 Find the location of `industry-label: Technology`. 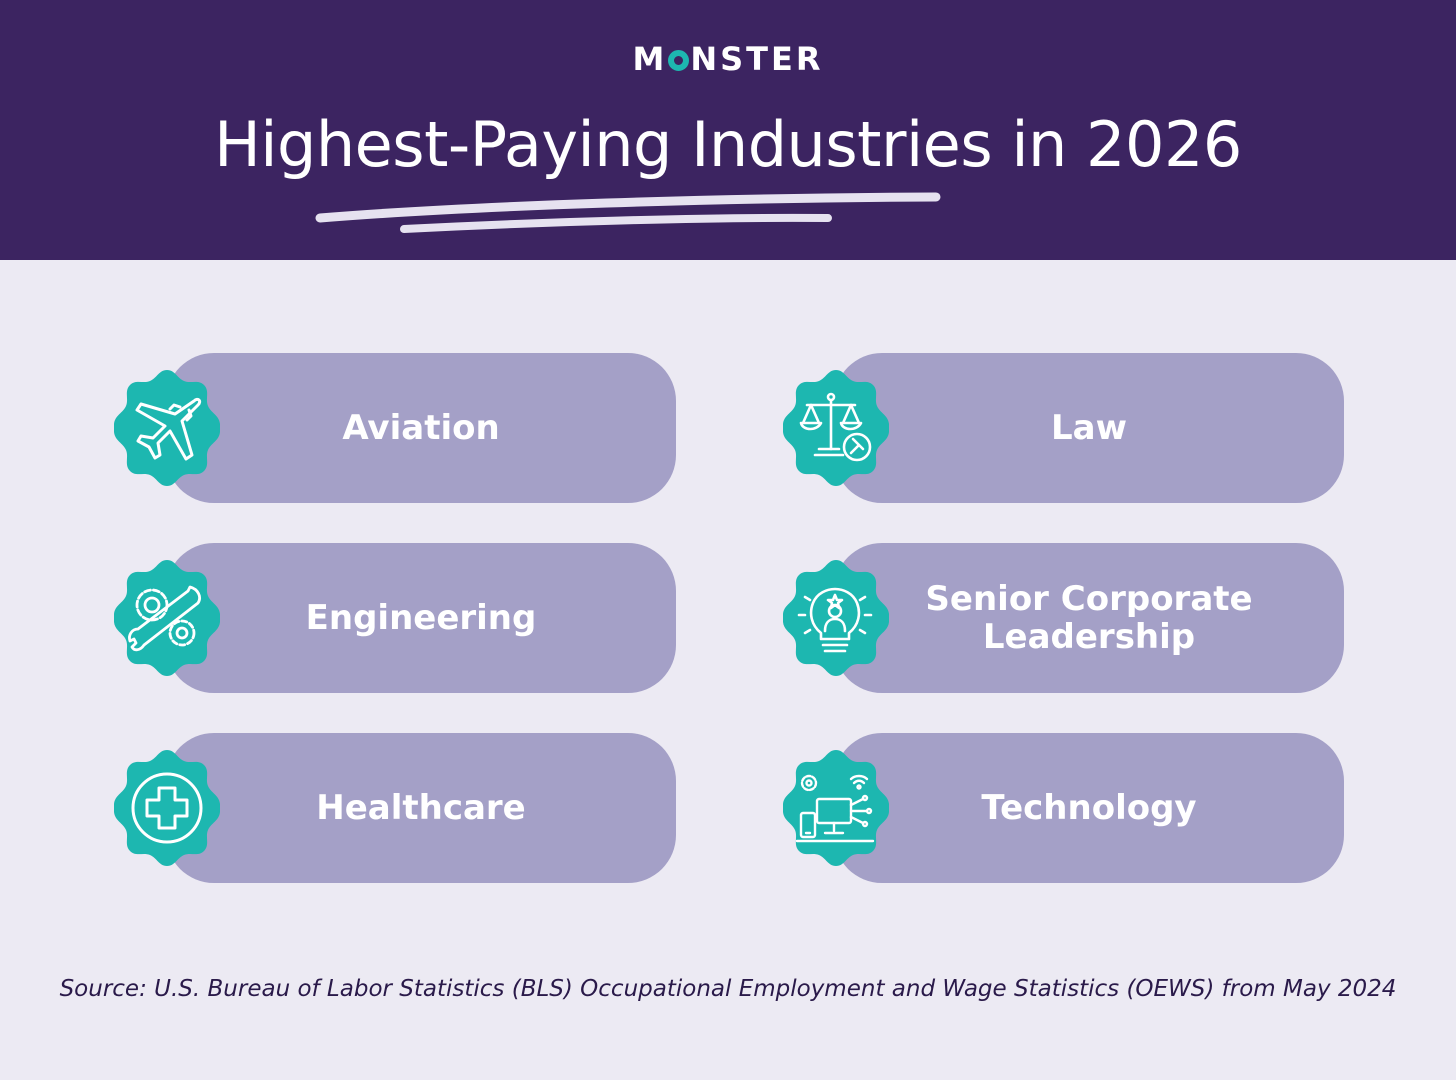

industry-label: Technology is located at coordinates (1089, 808).